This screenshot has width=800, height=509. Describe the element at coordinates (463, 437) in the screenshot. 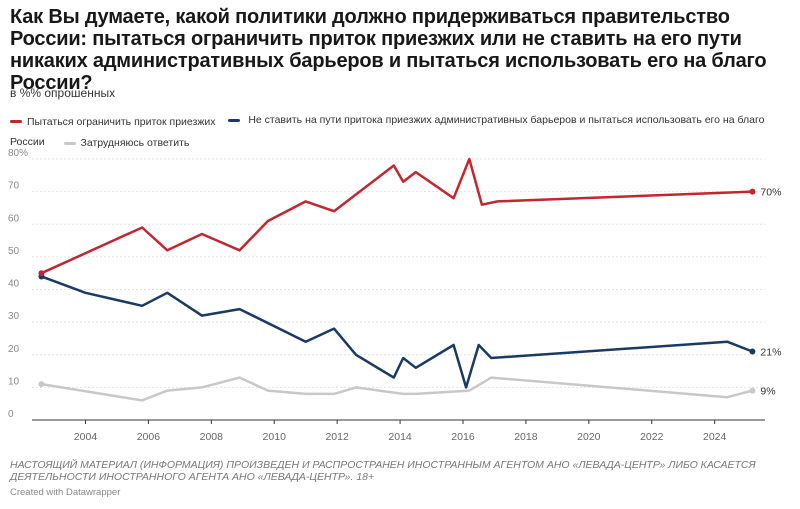

I see `x-tick-label: 2016` at that location.